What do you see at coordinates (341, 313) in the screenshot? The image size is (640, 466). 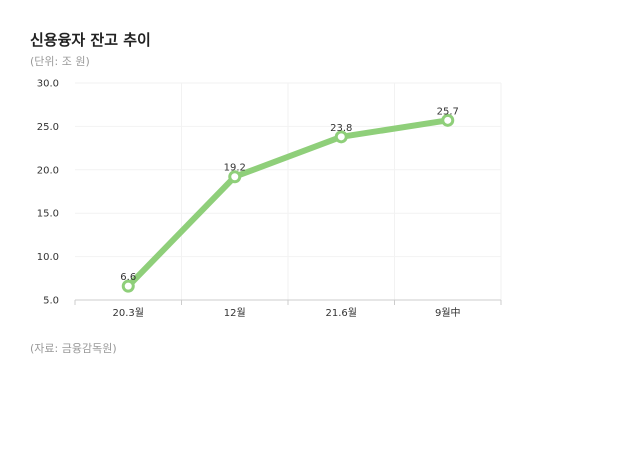 I see `x-tick-label: 21.6월` at bounding box center [341, 313].